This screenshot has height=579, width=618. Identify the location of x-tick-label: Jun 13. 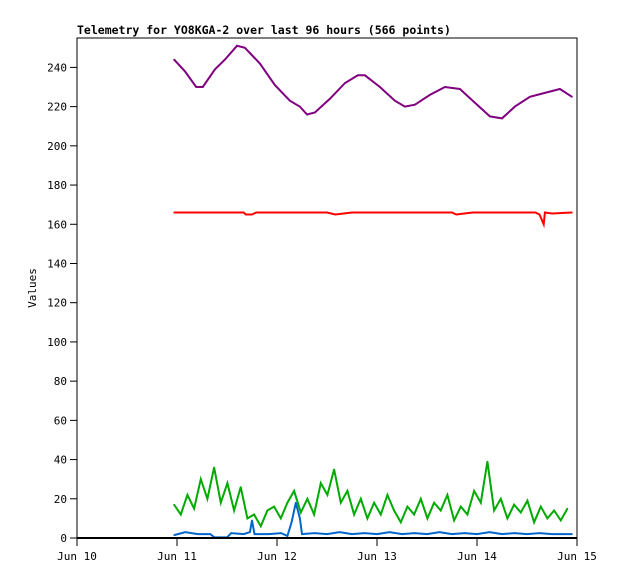
(377, 556).